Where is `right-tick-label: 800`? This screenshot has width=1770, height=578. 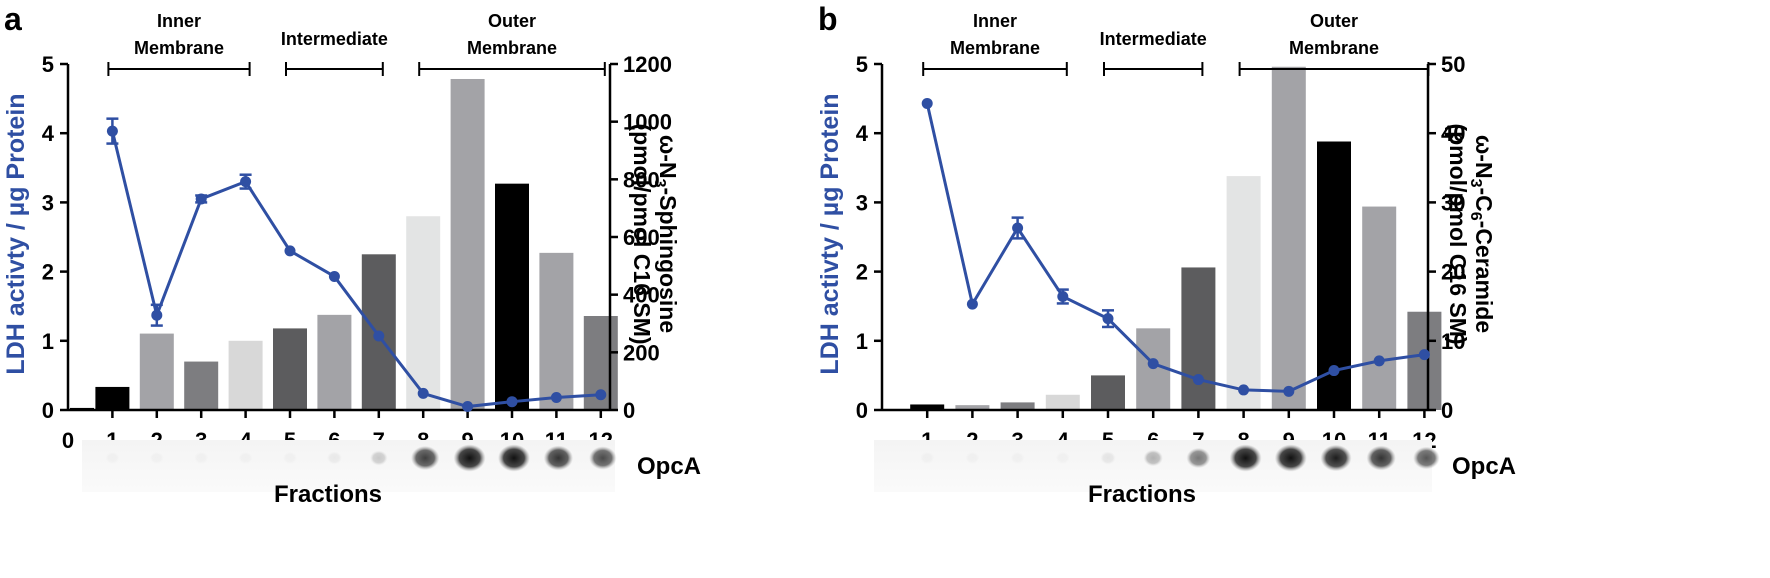 right-tick-label: 800 is located at coordinates (641, 179).